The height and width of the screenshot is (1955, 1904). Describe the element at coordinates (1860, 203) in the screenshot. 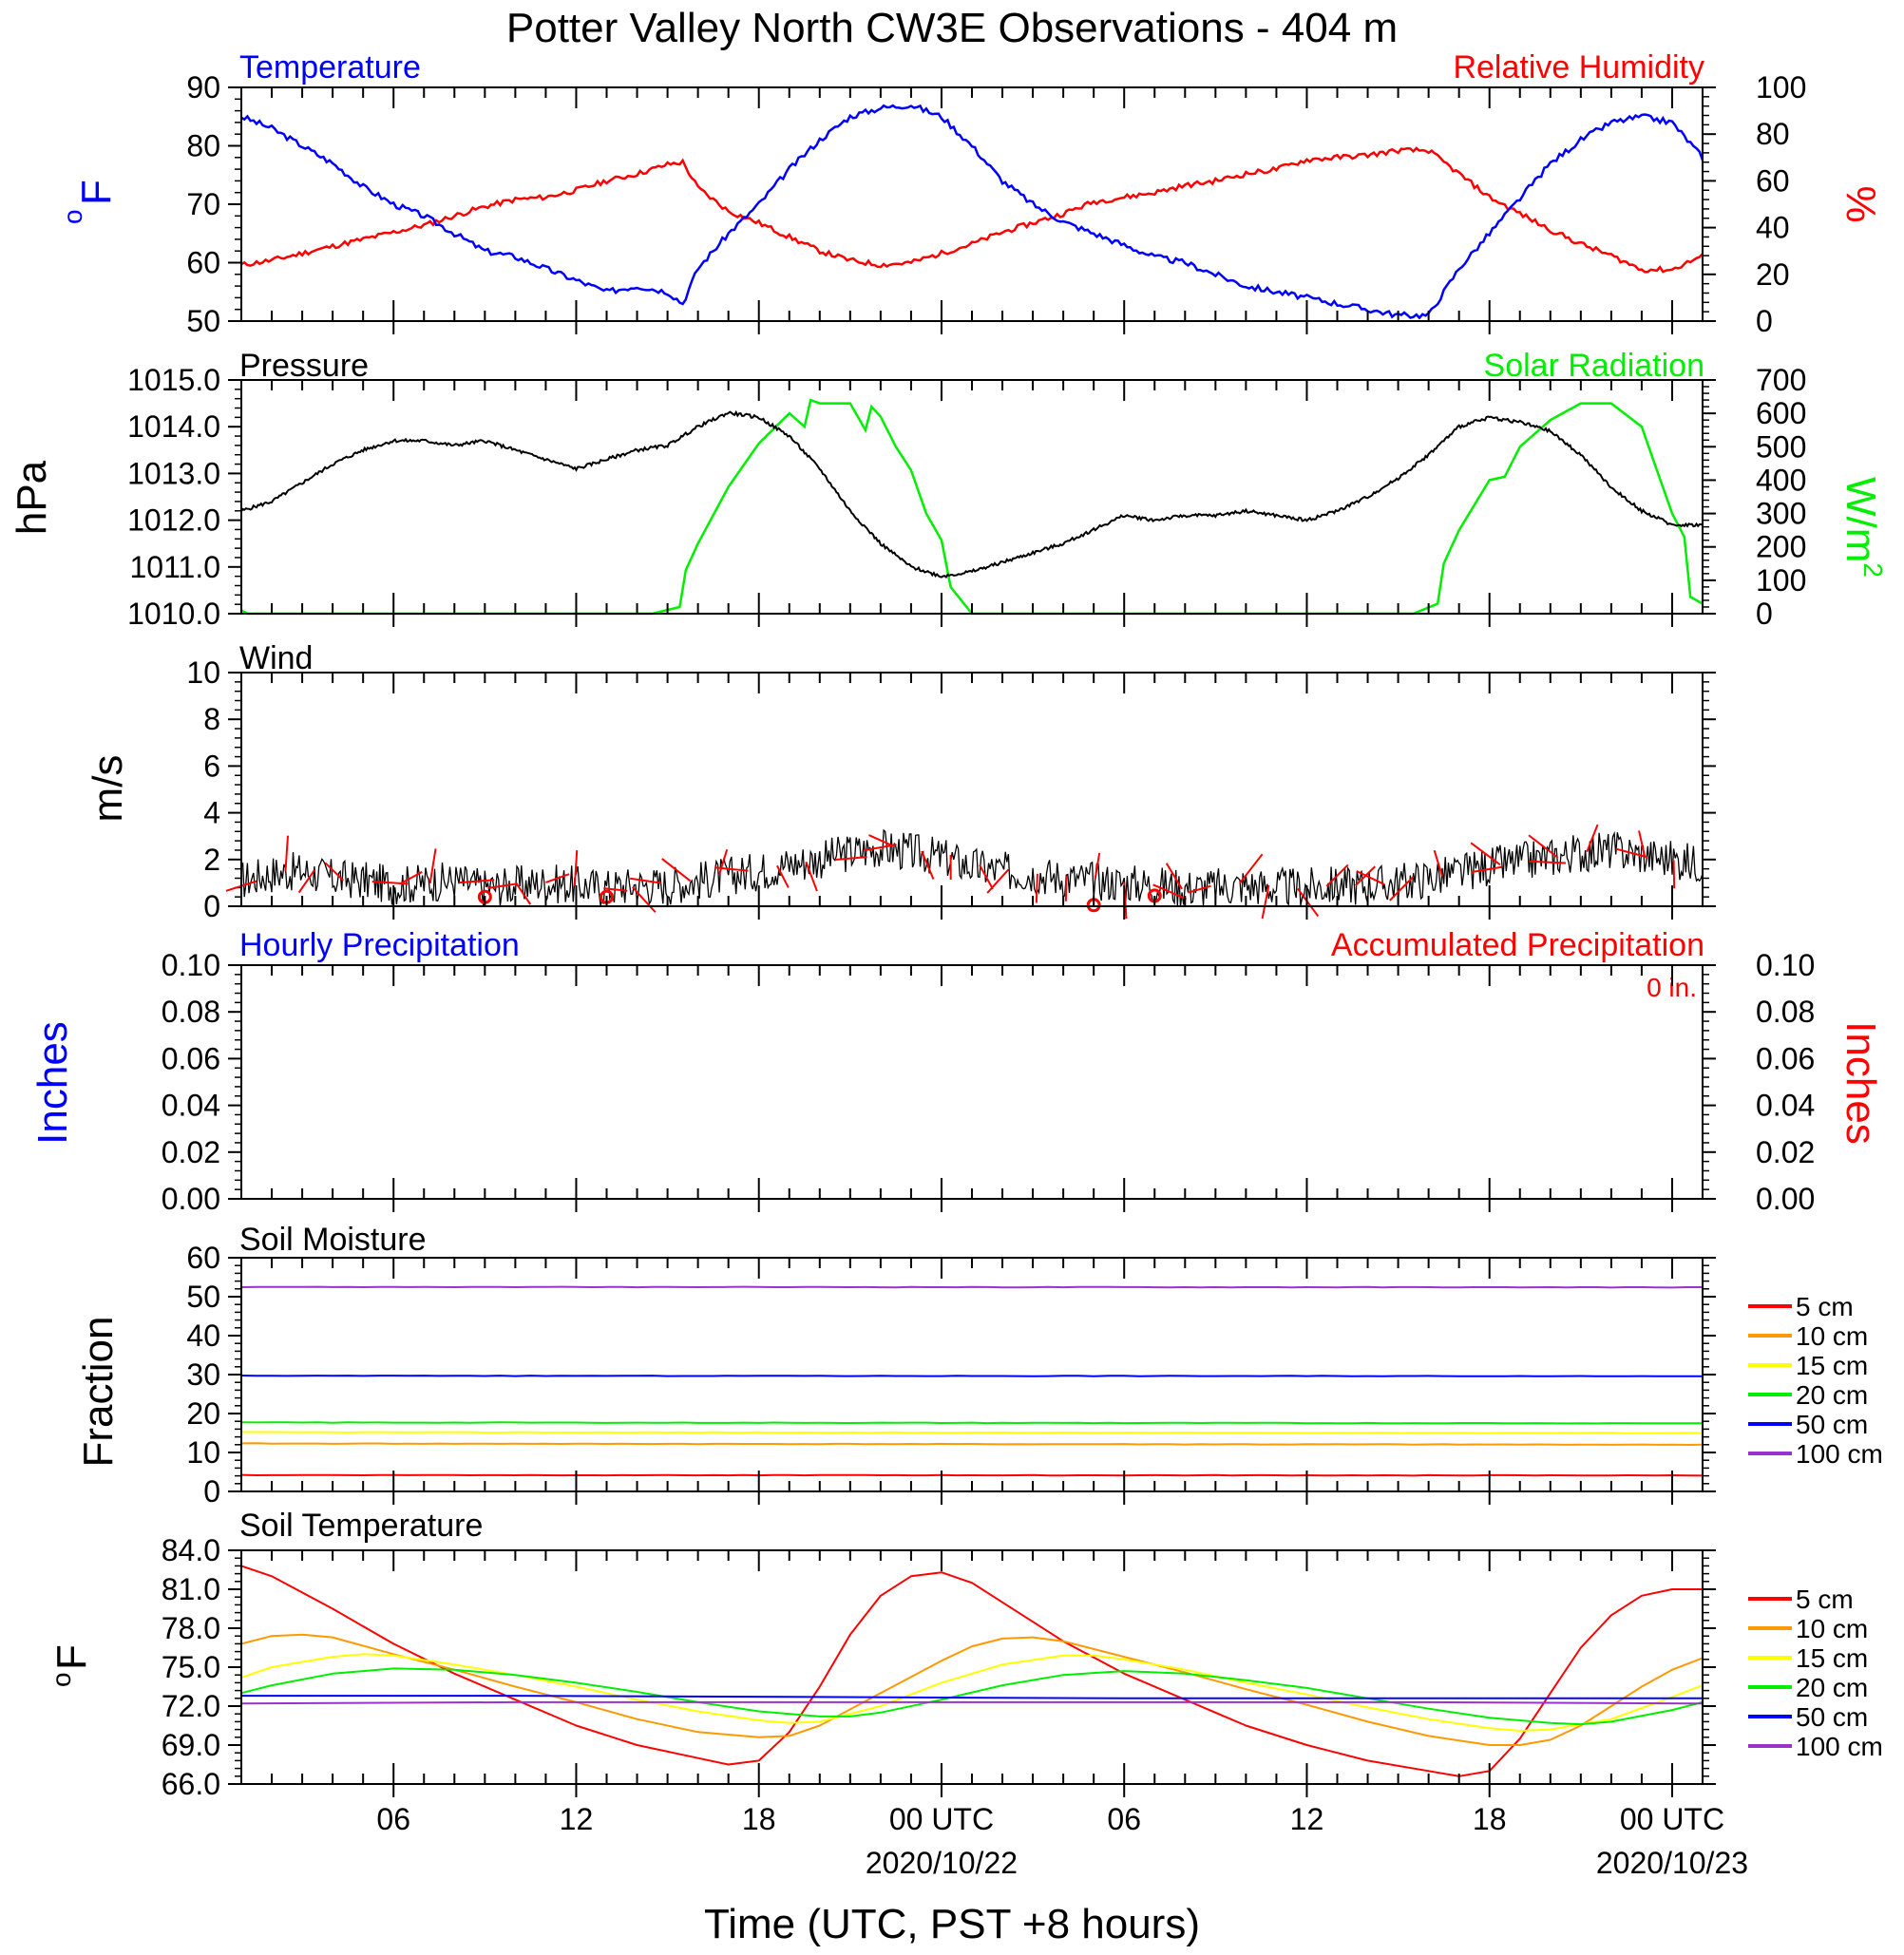

I see `humidity-unit: %` at that location.